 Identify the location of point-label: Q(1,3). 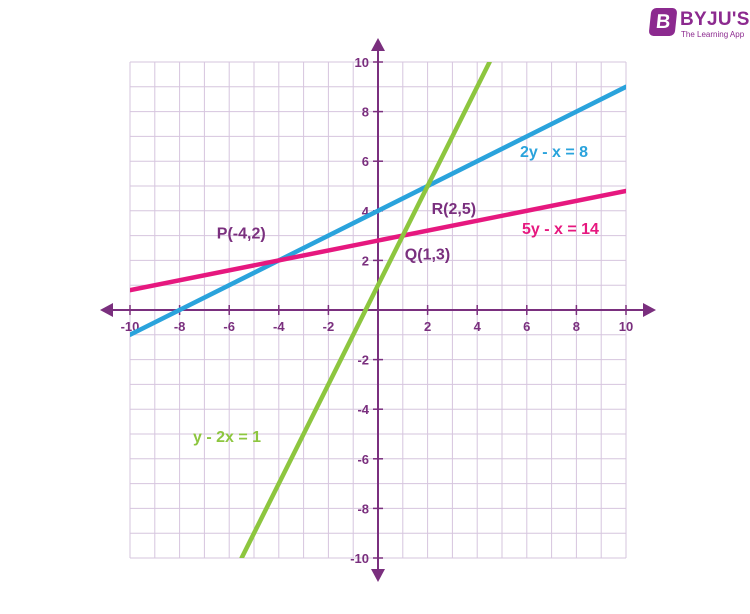
(427, 255).